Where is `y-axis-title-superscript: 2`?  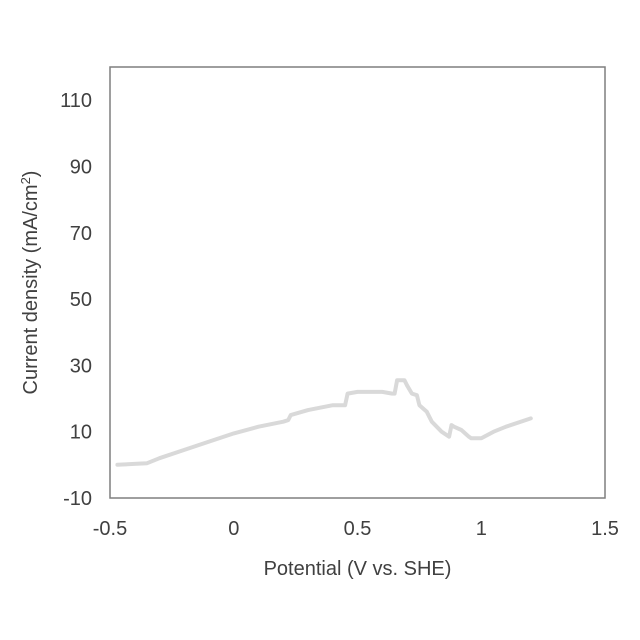 y-axis-title-superscript: 2 is located at coordinates (25, 180).